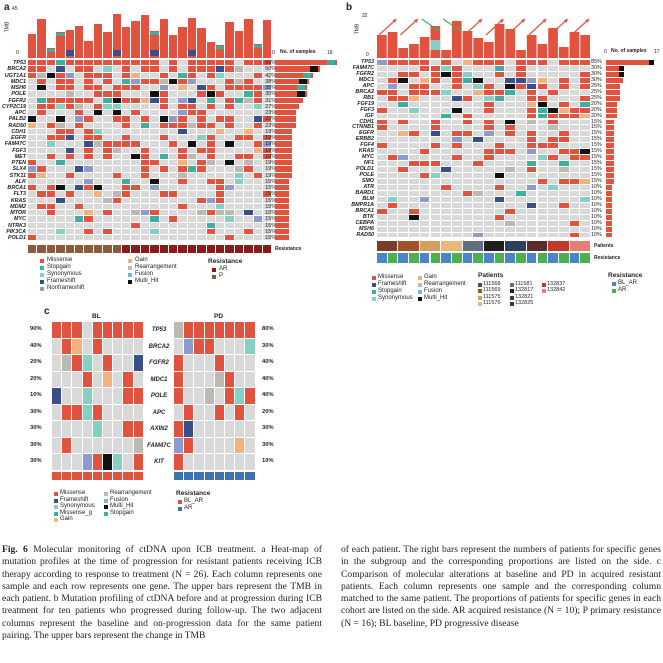 The height and width of the screenshot is (663, 663). Describe the element at coordinates (367, 55) in the screenshot. I see `panel-b-tmb-min: 0` at that location.